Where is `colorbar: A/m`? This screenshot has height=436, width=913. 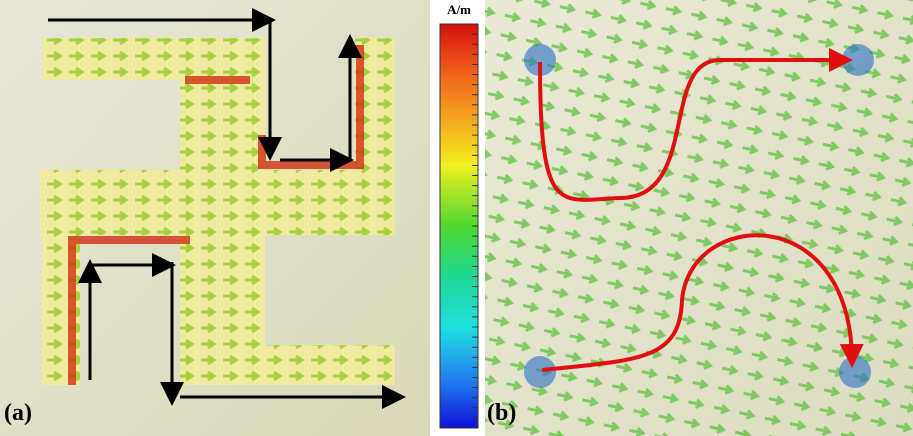
colorbar: A/m is located at coordinates (459, 215).